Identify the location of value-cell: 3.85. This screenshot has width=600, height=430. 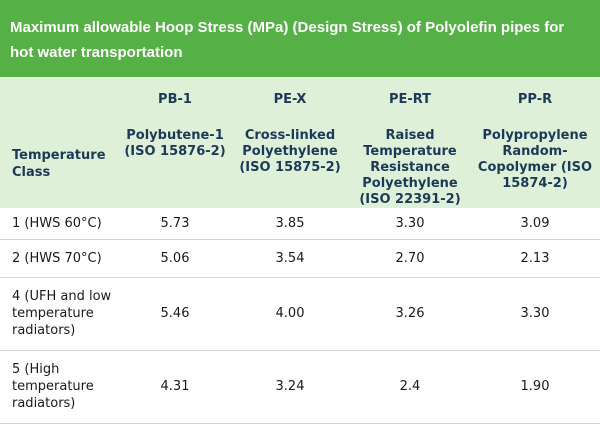
(290, 224).